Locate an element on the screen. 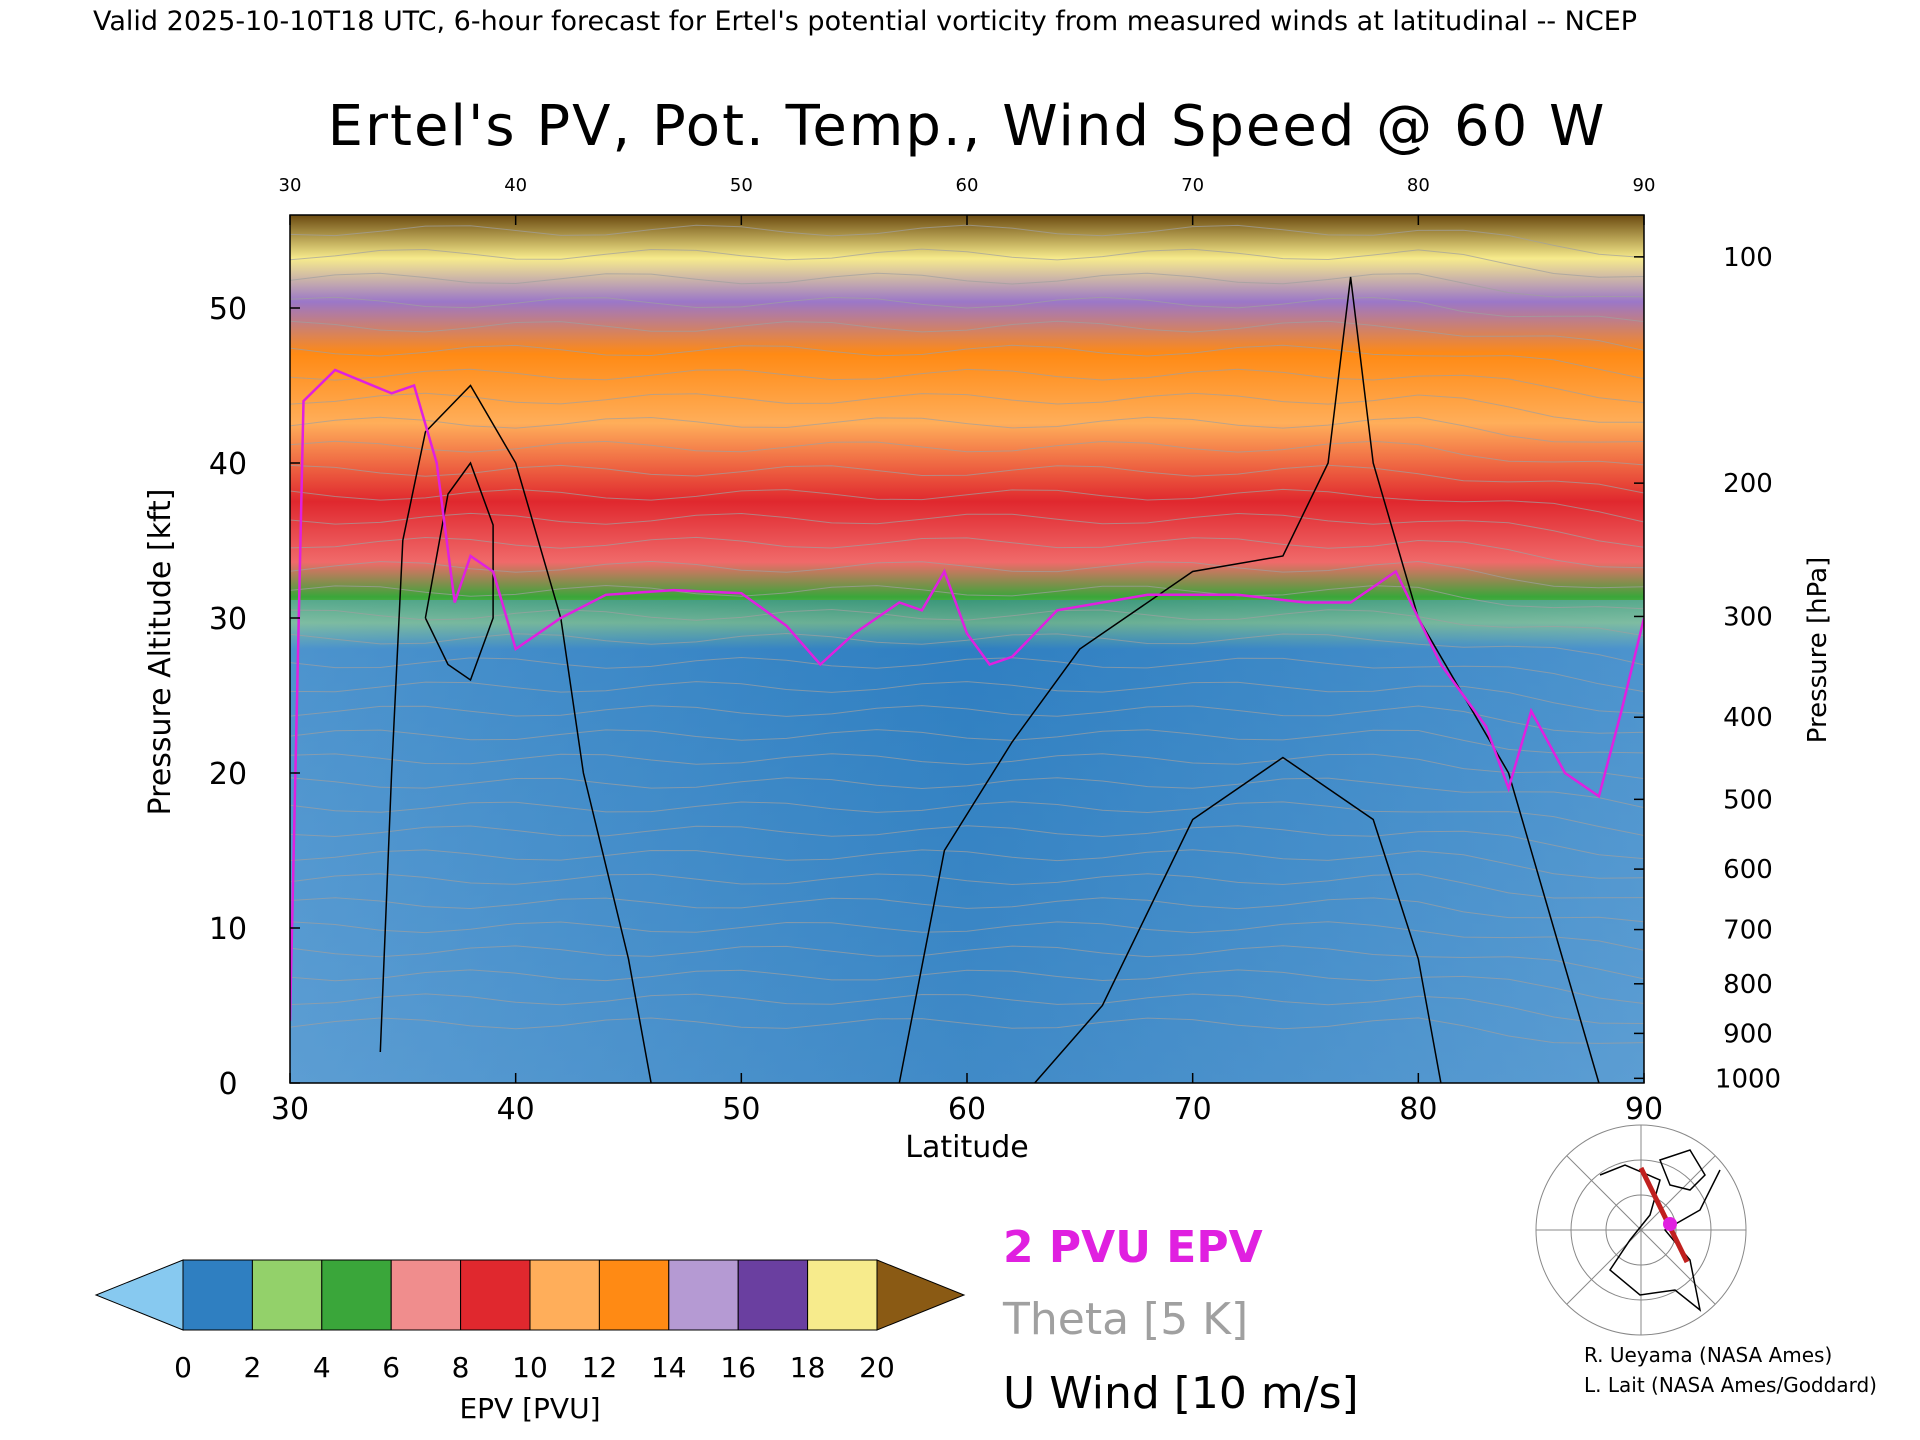 The width and height of the screenshot is (1920, 1440). pressure-tick-label: 500 is located at coordinates (1748, 800).